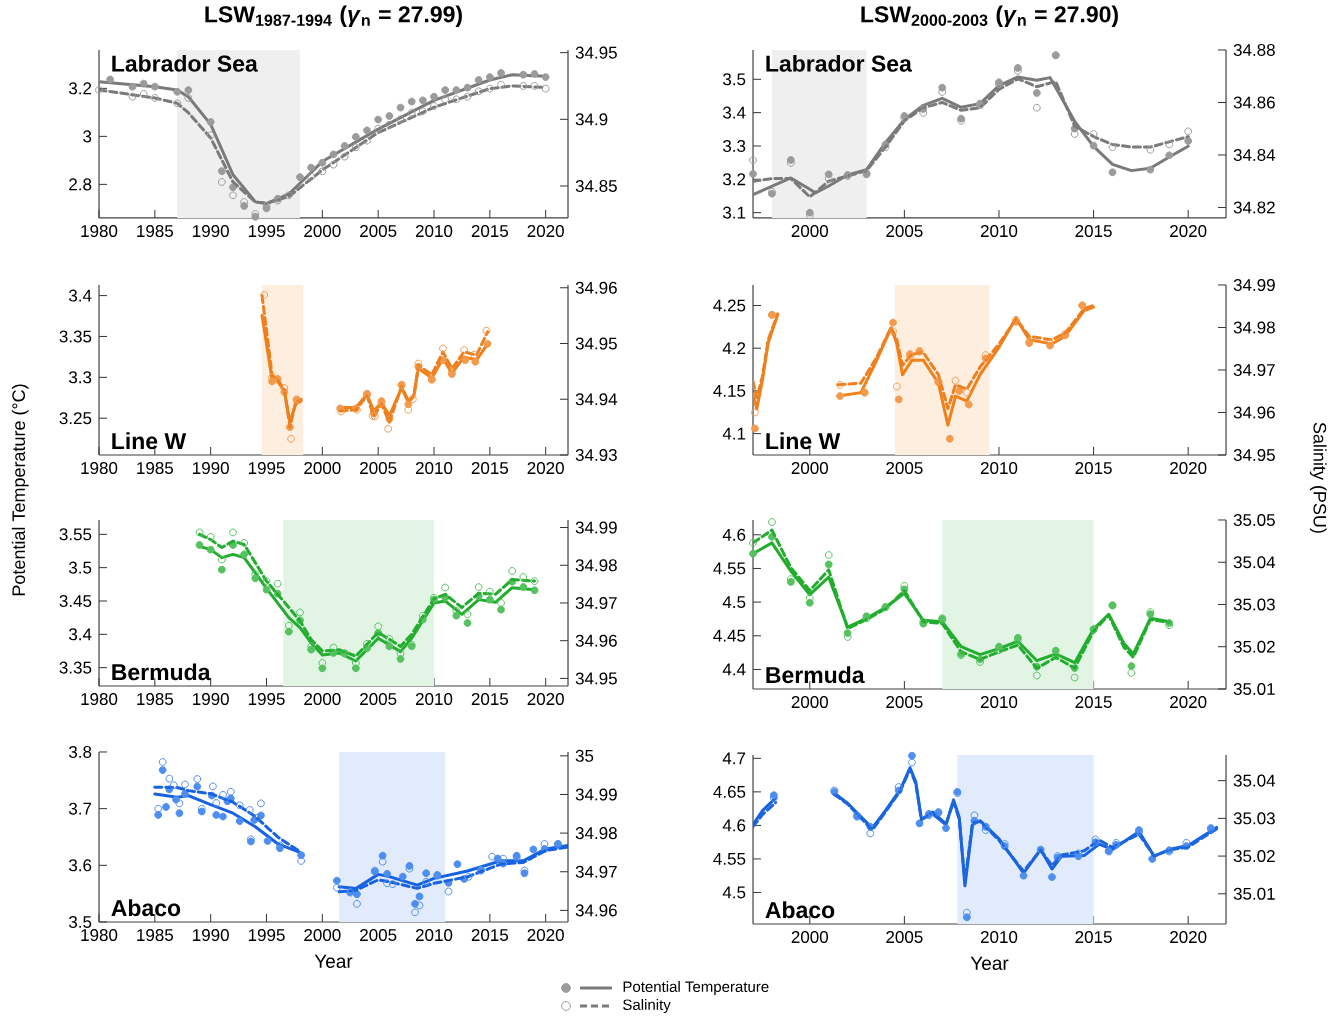  I want to click on y-tick-label: 4.5, so click(734, 602).